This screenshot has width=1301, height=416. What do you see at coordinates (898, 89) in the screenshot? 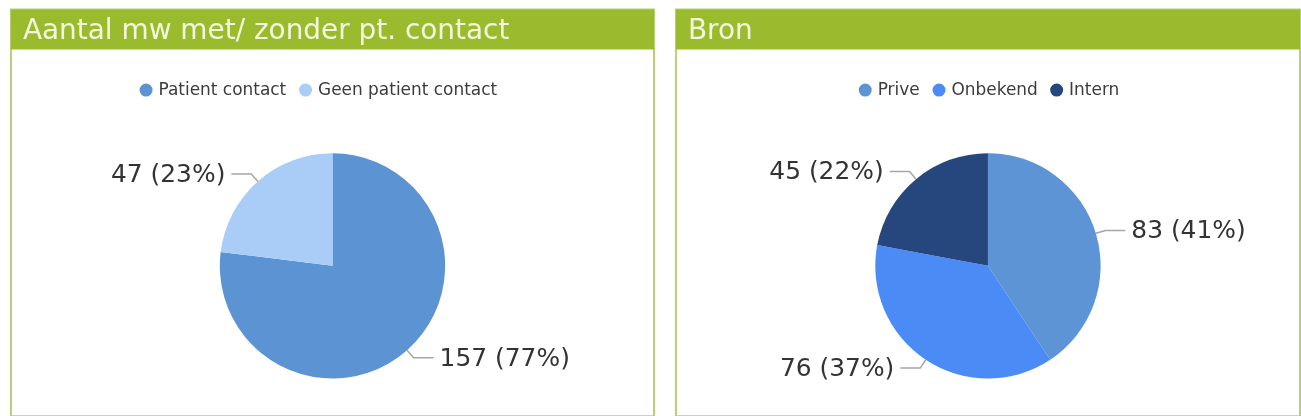
I see `legend-label: Prive` at bounding box center [898, 89].